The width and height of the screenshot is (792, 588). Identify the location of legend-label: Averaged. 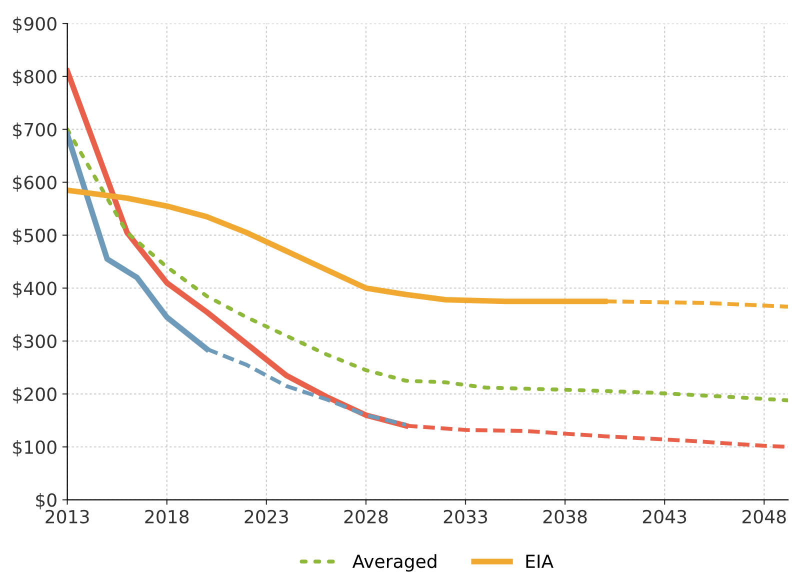
(394, 563).